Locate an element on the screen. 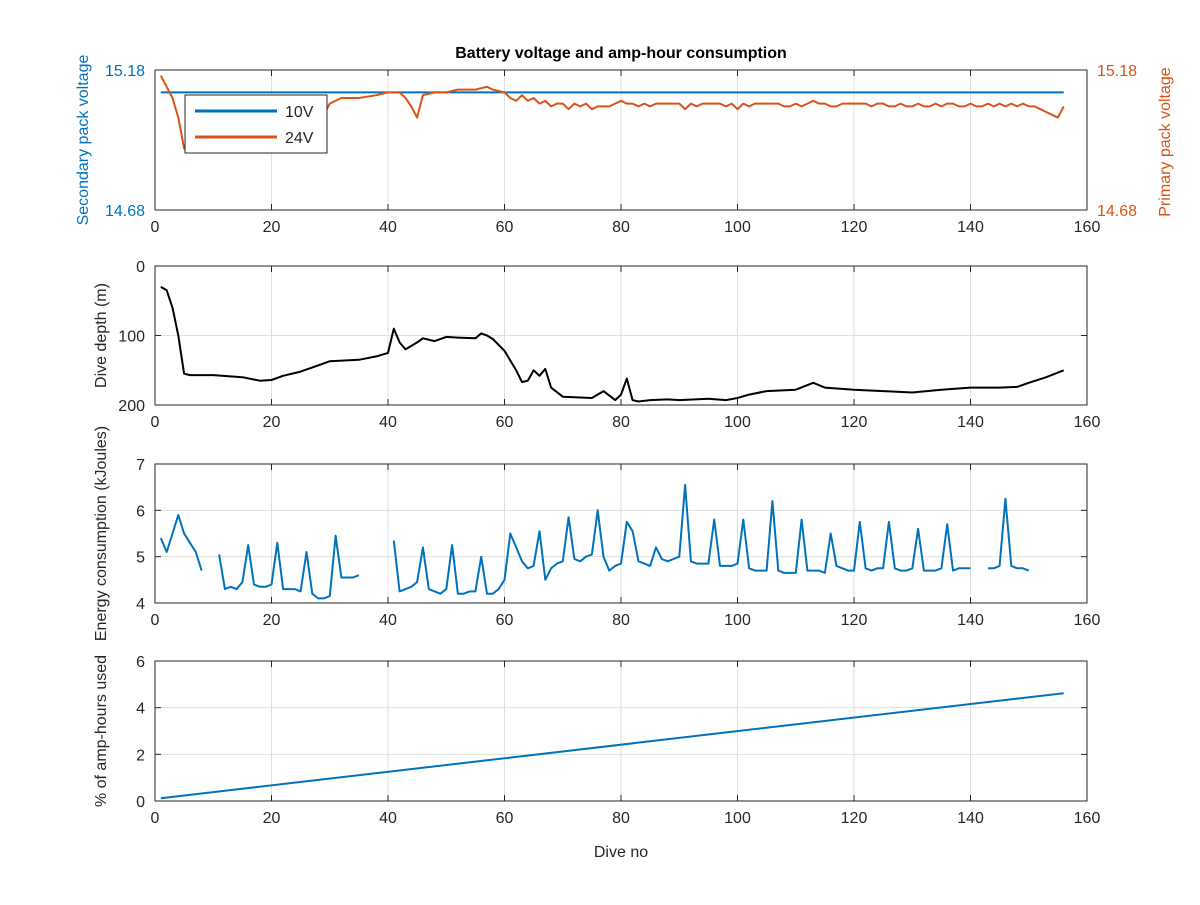 Image resolution: width=1200 pixels, height=905 pixels. legend-label: 24V is located at coordinates (299, 138).